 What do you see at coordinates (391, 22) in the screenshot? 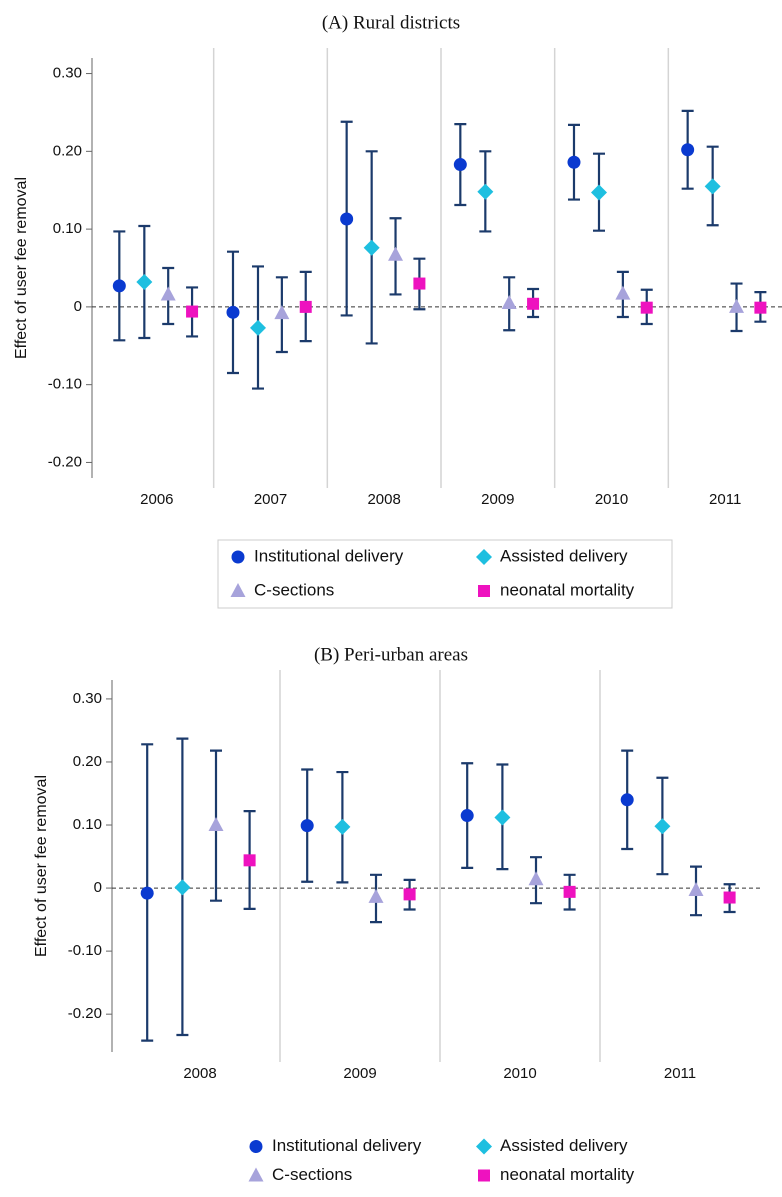
I see `chart-title: (A) Rural districts` at bounding box center [391, 22].